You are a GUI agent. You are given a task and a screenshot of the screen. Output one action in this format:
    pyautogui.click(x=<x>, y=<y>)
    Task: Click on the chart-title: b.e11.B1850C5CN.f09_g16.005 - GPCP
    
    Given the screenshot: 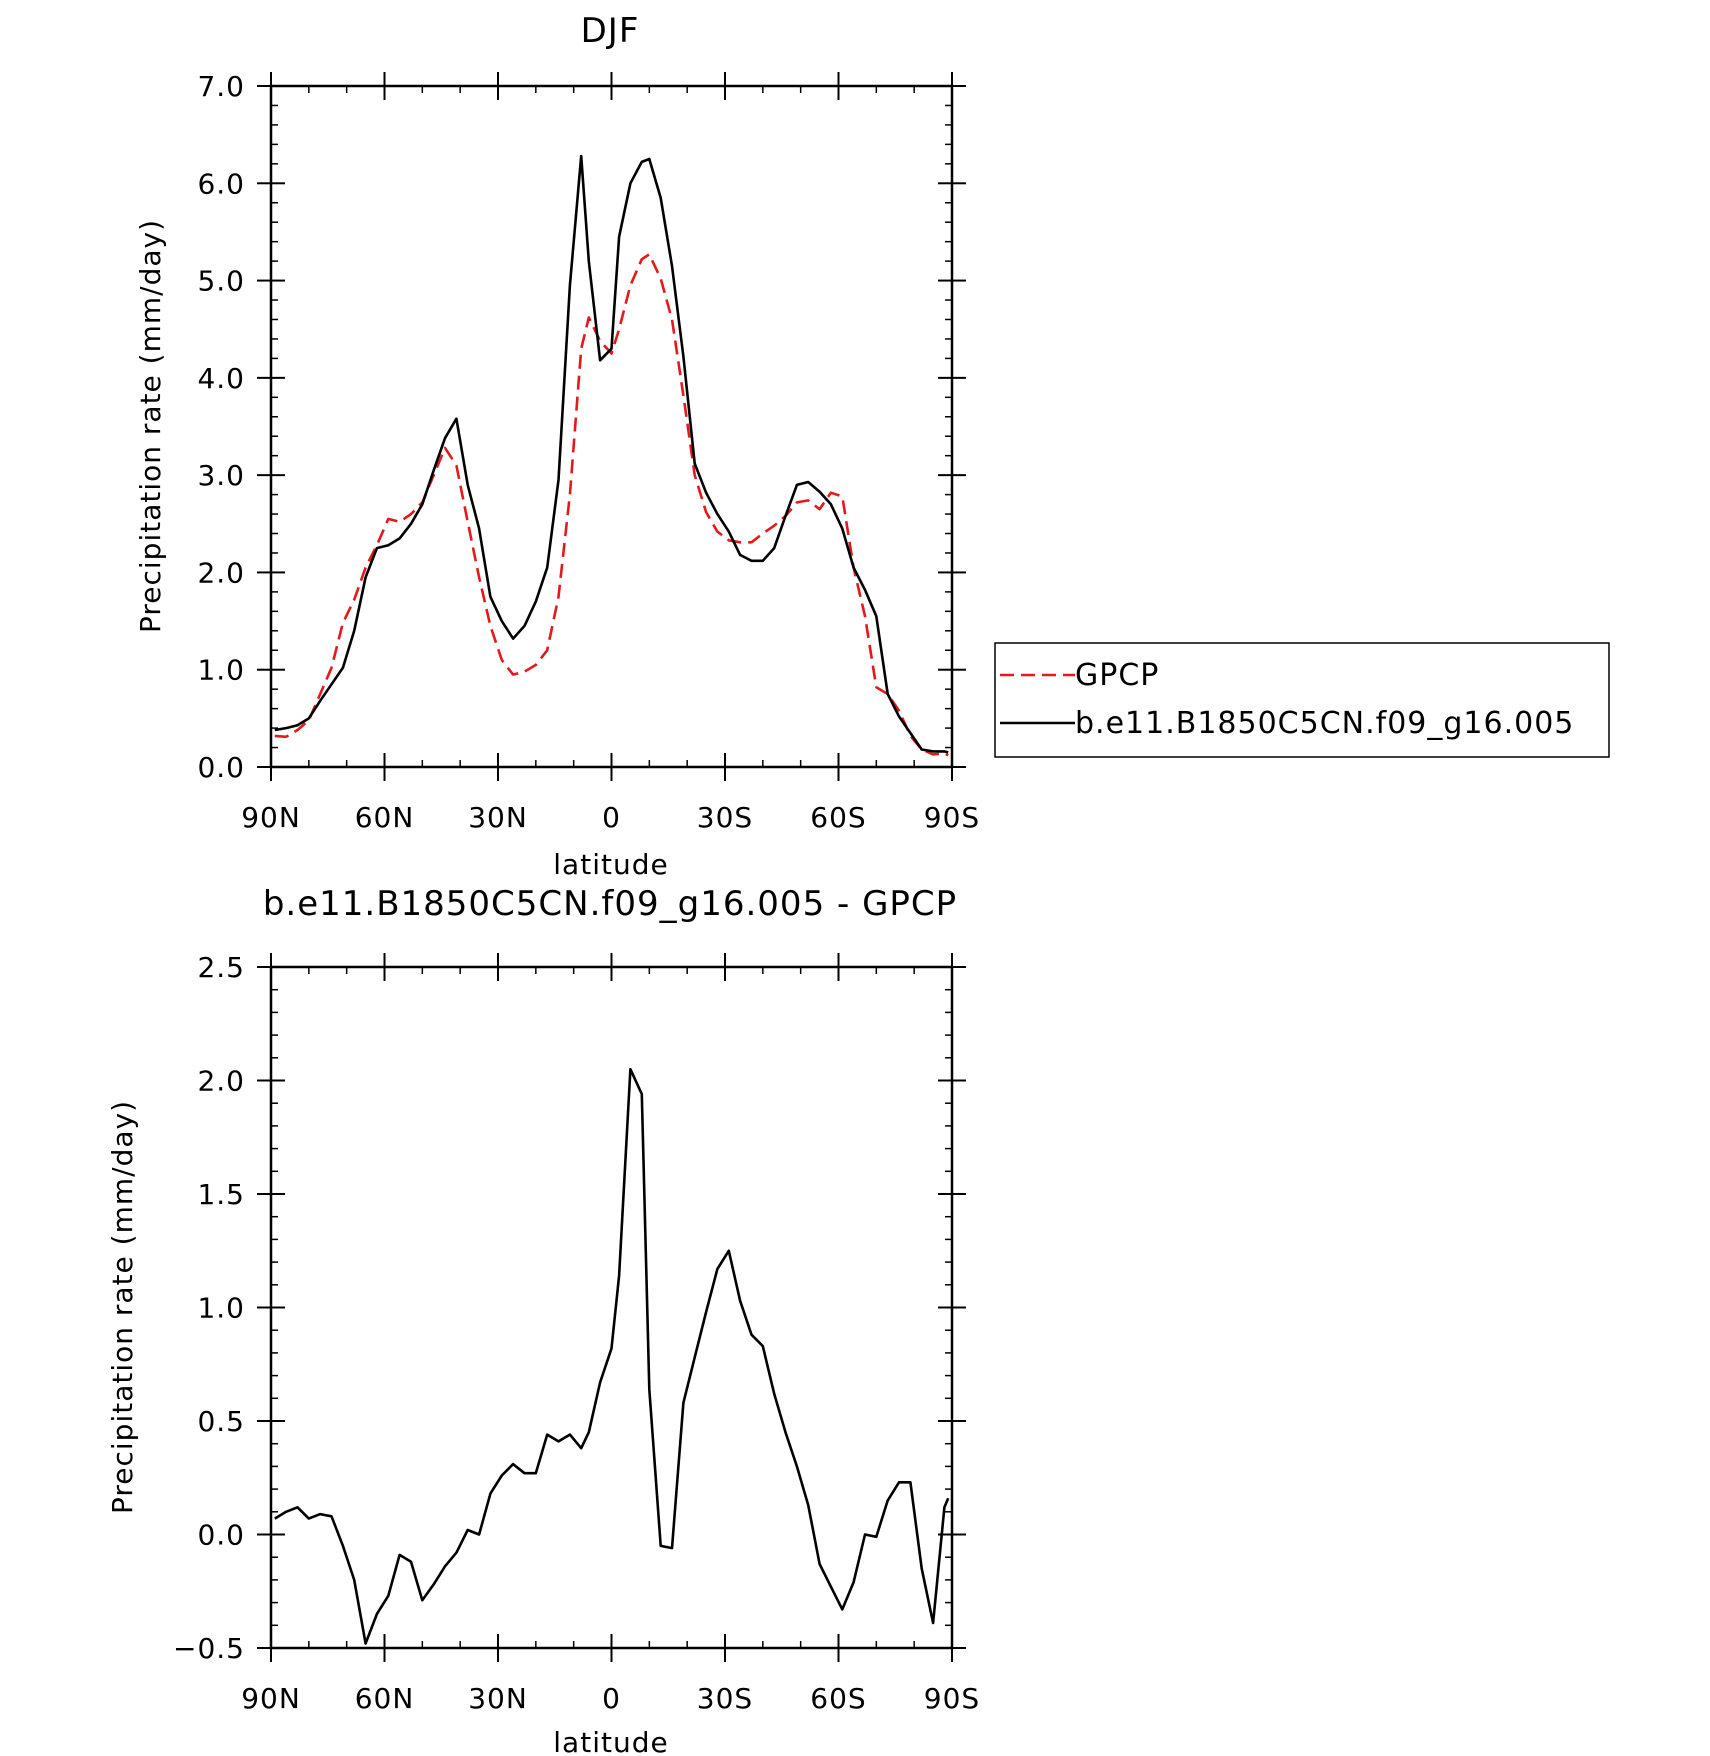 What is the action you would take?
    pyautogui.click(x=610, y=904)
    